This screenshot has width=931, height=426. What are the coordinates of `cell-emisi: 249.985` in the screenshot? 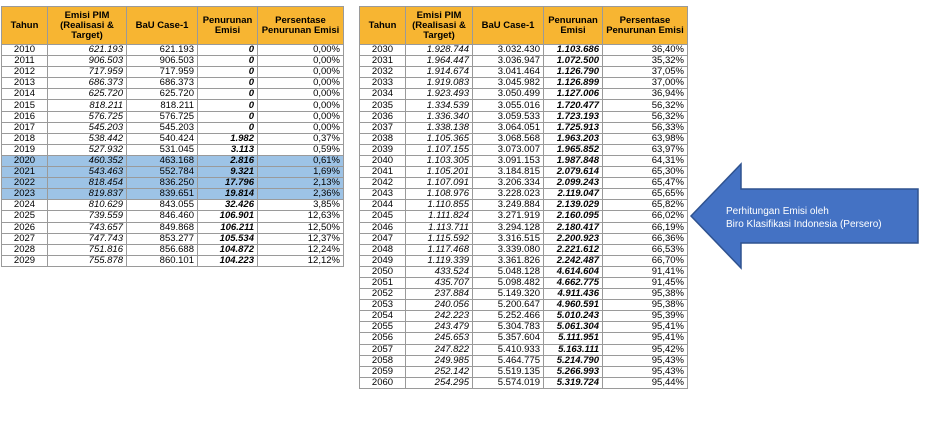 It's located at (439, 360).